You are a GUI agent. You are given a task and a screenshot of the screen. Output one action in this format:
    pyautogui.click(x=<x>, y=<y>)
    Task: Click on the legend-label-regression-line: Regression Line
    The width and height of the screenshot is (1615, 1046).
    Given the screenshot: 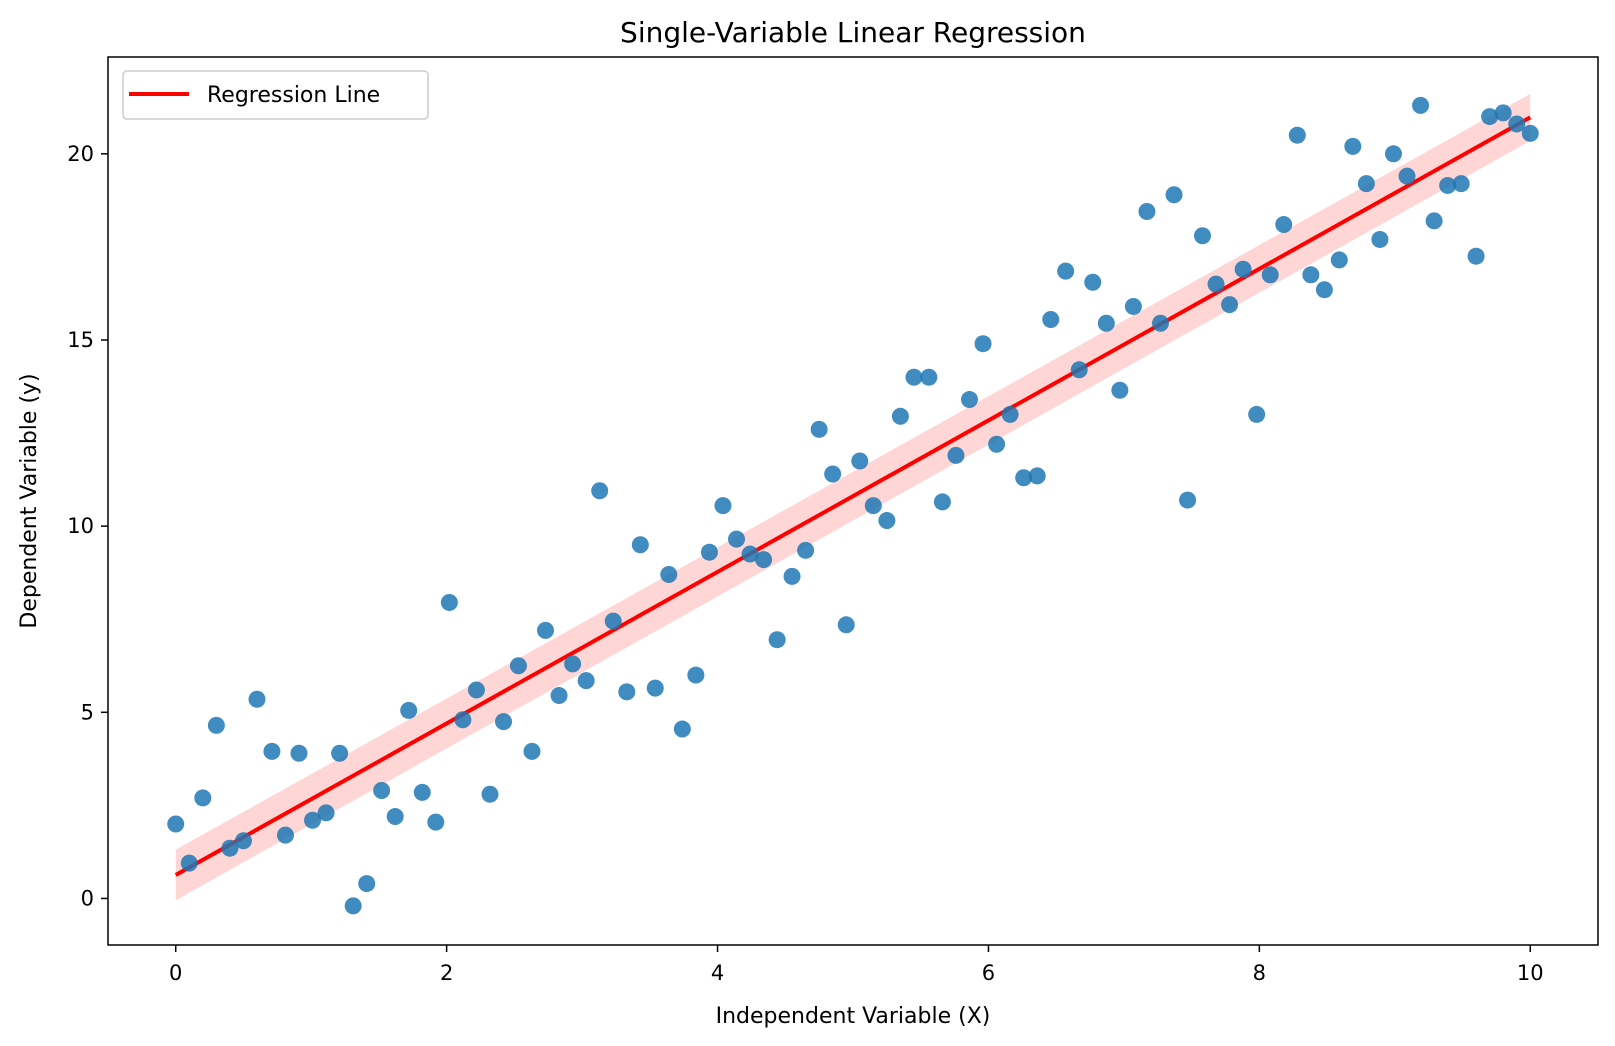 What is the action you would take?
    pyautogui.click(x=293, y=95)
    